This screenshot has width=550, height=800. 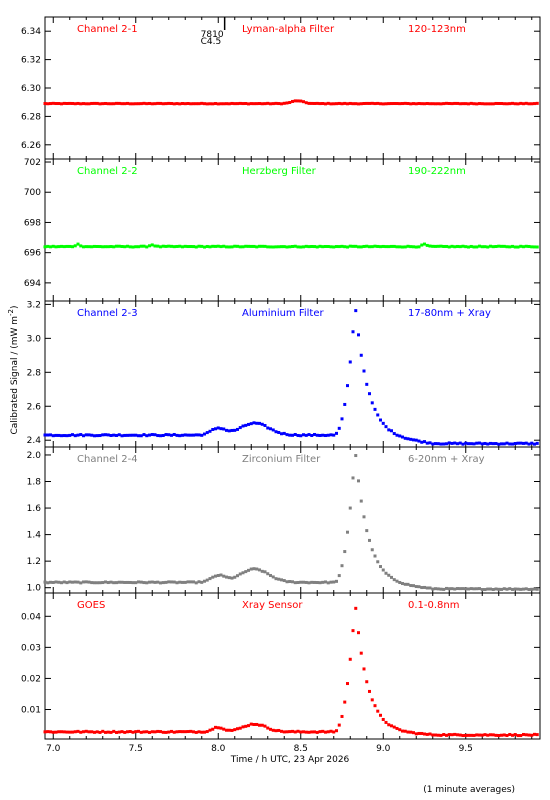 What do you see at coordinates (449, 313) in the screenshot?
I see `channel-label: 17-80nm + Xray` at bounding box center [449, 313].